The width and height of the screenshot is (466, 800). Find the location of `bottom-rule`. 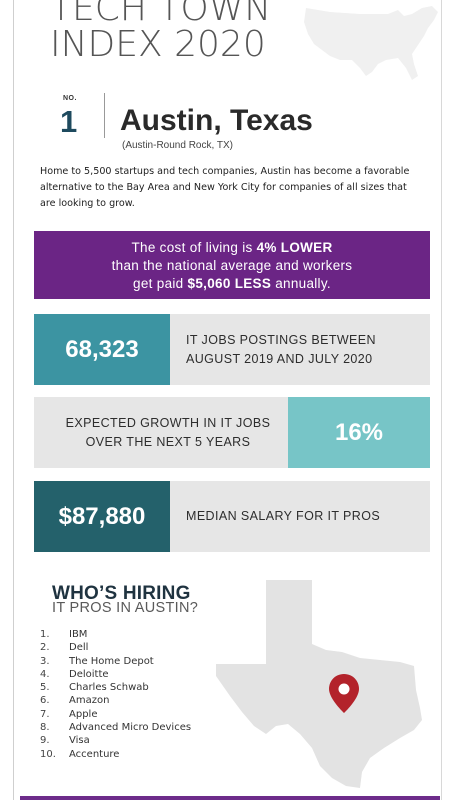

bottom-rule is located at coordinates (230, 798).